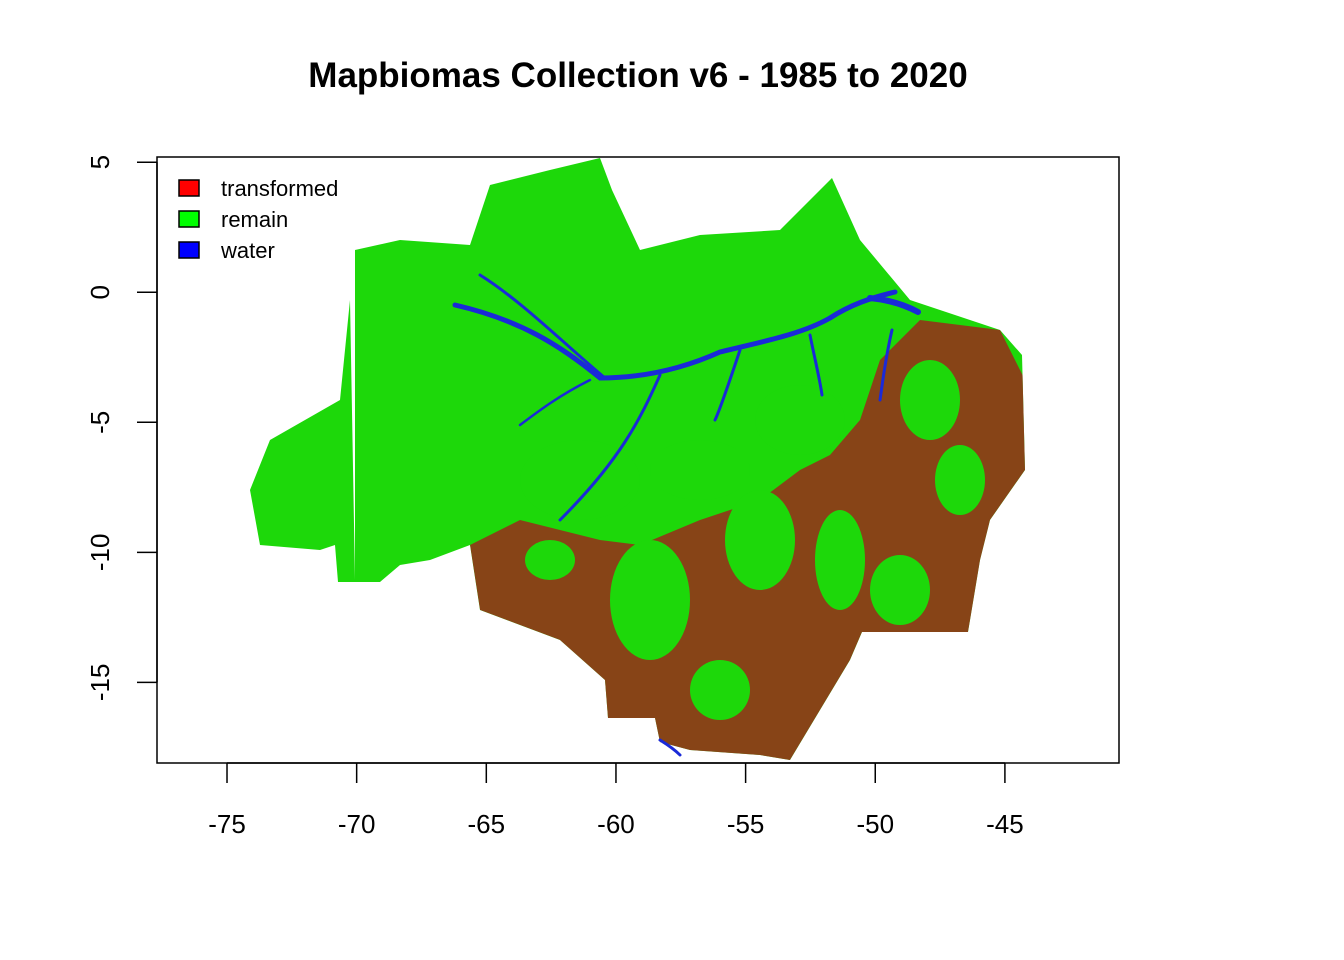  Describe the element at coordinates (279, 188) in the screenshot. I see `legend-label-transformed: transformed` at that location.